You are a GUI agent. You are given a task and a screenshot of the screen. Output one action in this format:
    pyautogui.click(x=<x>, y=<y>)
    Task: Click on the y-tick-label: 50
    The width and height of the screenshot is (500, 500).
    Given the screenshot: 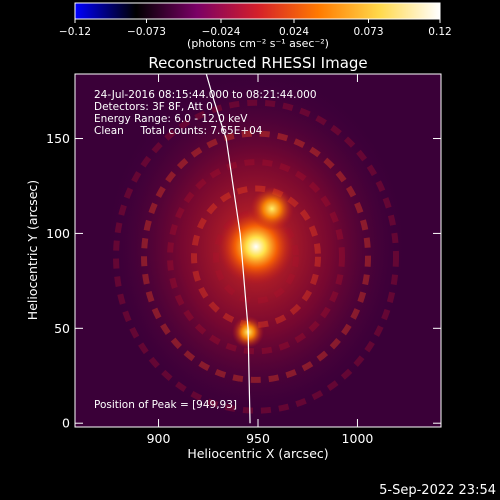 What is the action you would take?
    pyautogui.click(x=62, y=328)
    